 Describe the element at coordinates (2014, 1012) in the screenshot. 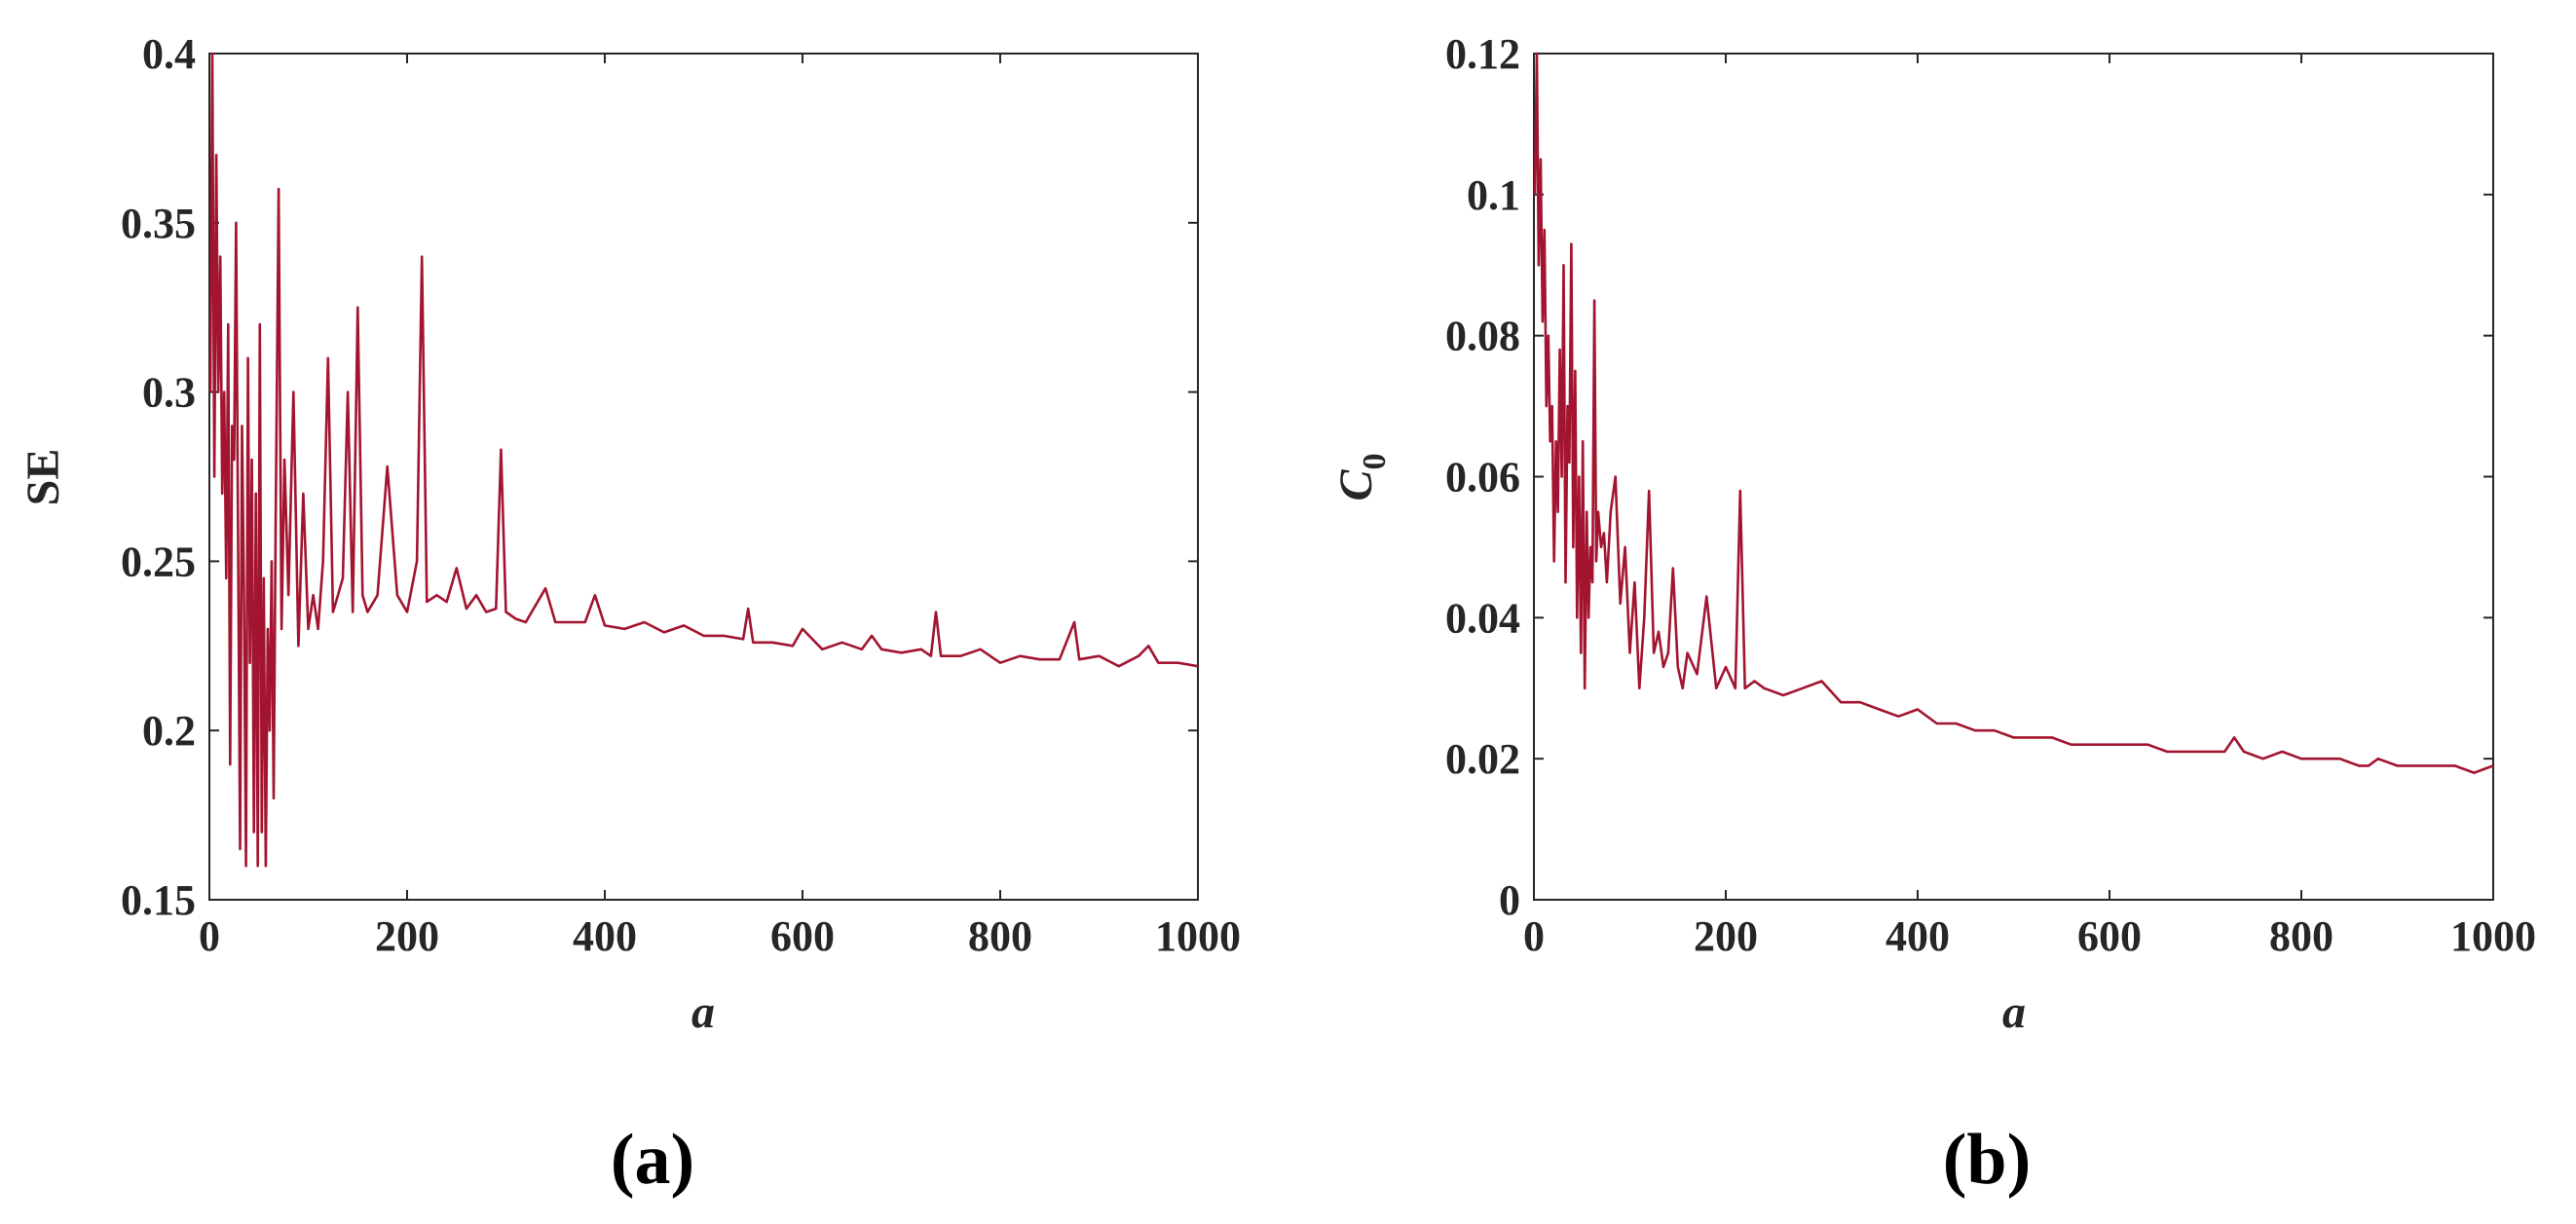

I see `x-axis-label-b: a` at that location.